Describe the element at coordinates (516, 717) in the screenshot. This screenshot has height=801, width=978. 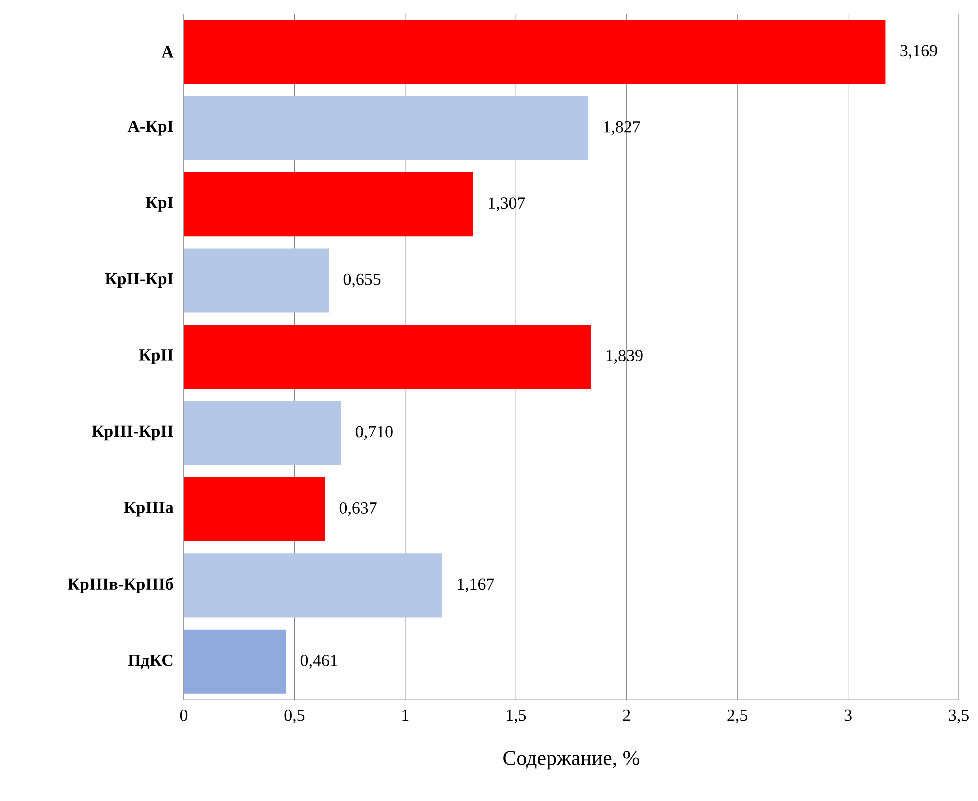
I see `x-tick-label: 1,5` at that location.